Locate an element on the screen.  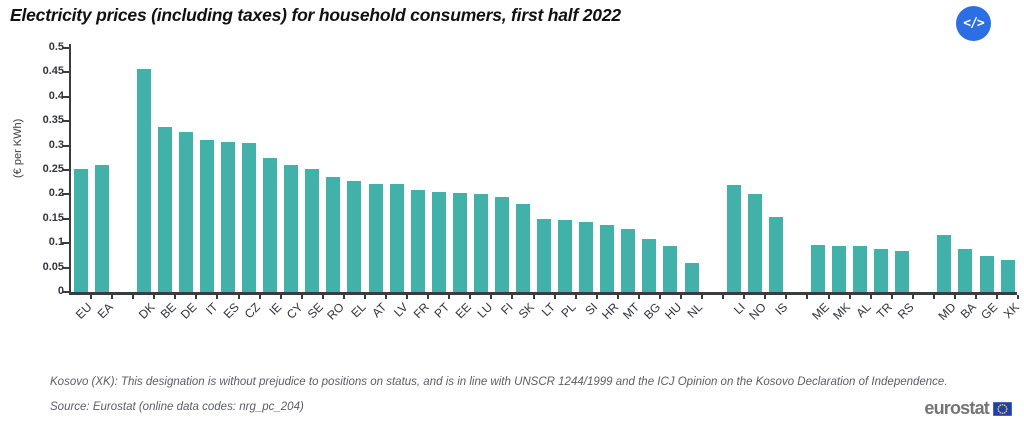
x-tick-label-MK: MK is located at coordinates (841, 311).